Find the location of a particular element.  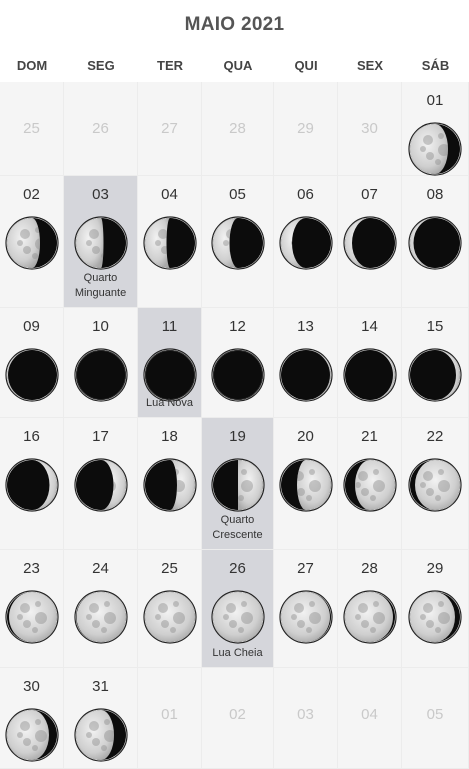

calendar-title: MAIO 2021 is located at coordinates (234, 24).